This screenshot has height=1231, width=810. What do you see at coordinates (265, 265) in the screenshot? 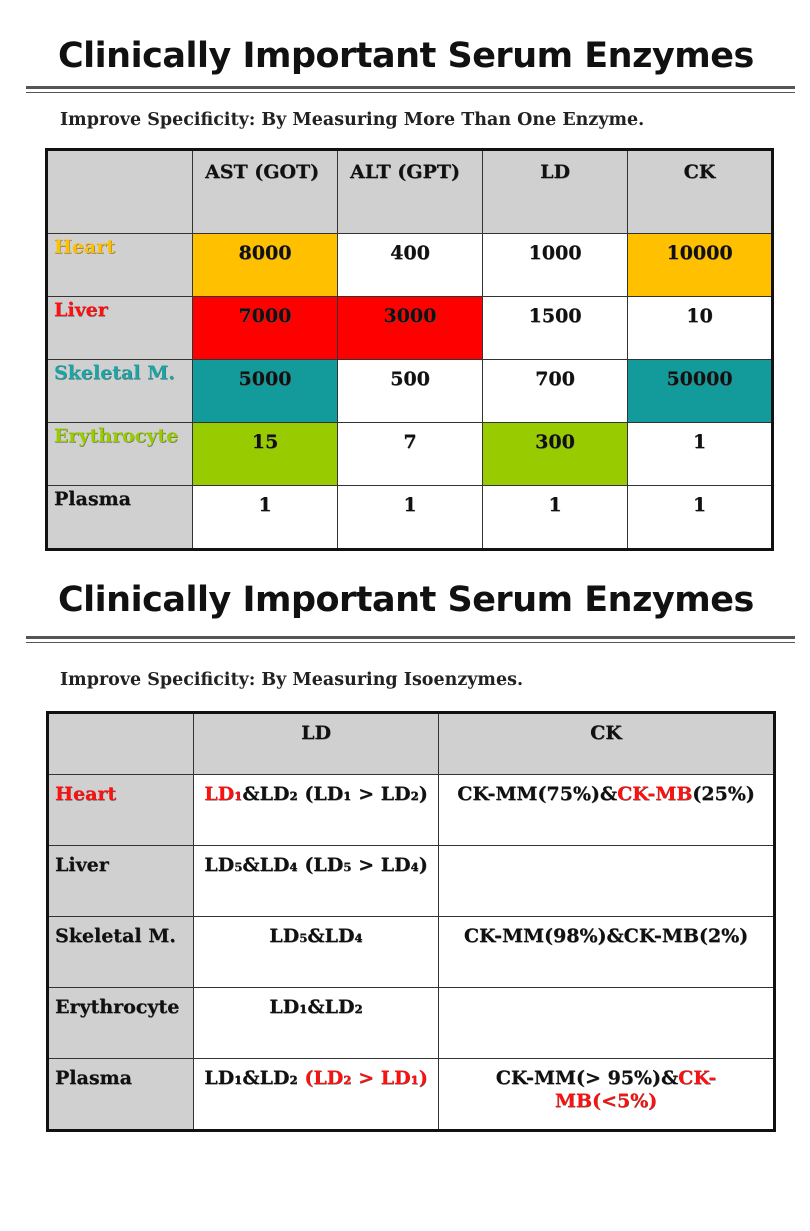
I see `table-cell: 8000` at bounding box center [265, 265].